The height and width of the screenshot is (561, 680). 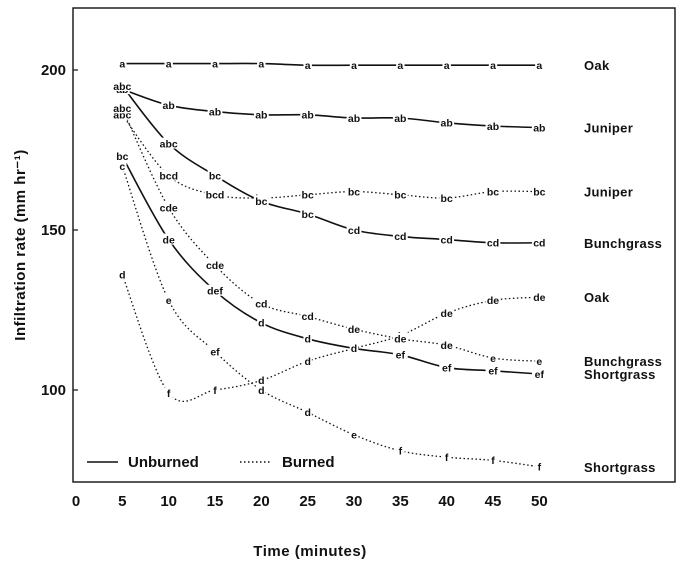 What do you see at coordinates (20, 244) in the screenshot?
I see `y-axis-title: Infiltration rate (mm hr⁻¹)` at bounding box center [20, 244].